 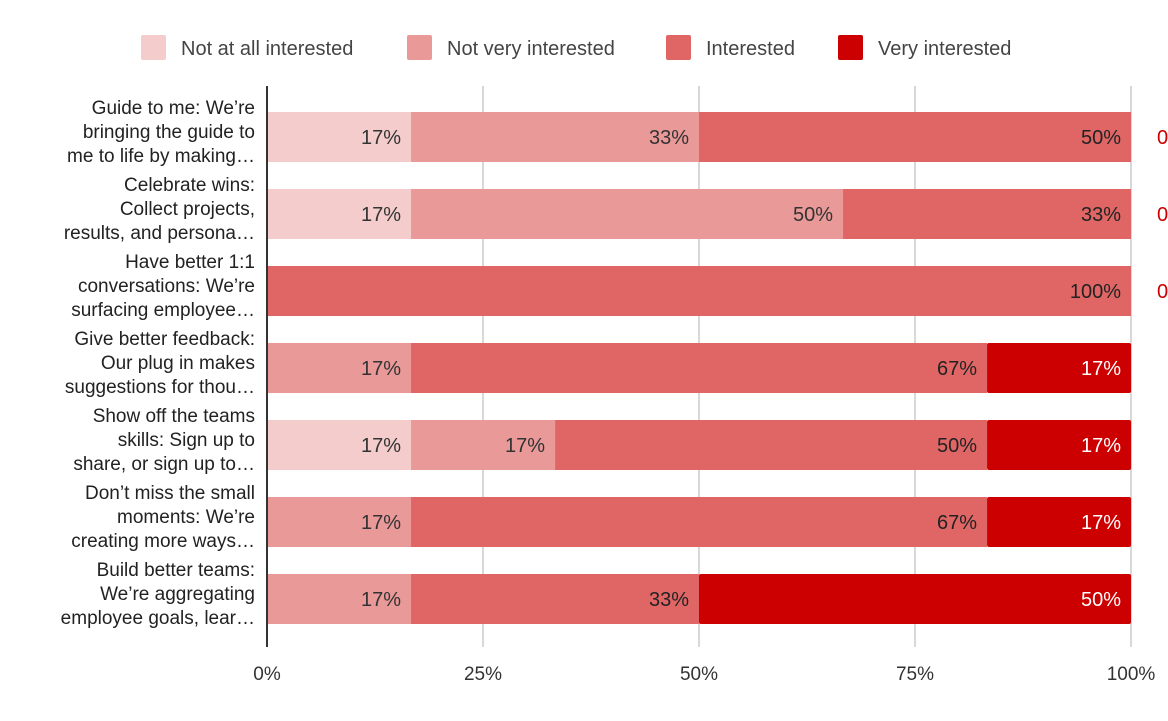 What do you see at coordinates (483, 674) in the screenshot?
I see `x-tick-2: 25%` at bounding box center [483, 674].